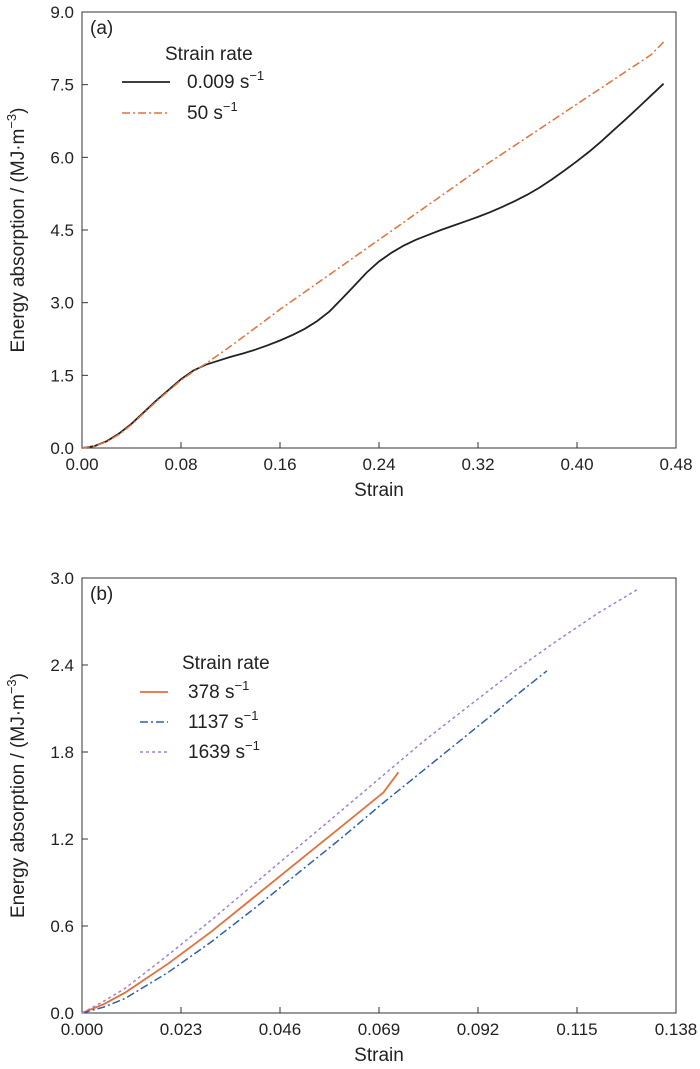  I want to click on y-tick-label: 1.5, so click(62, 375).